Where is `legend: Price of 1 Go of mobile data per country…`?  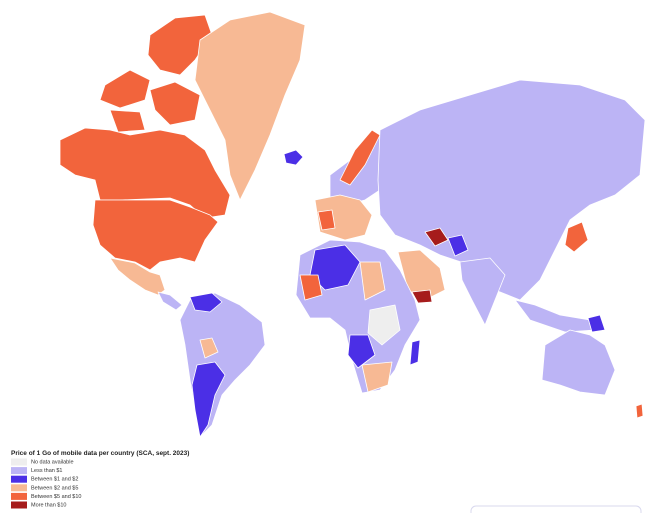 legend: Price of 1 Go of mobile data per country… is located at coordinates (100, 479).